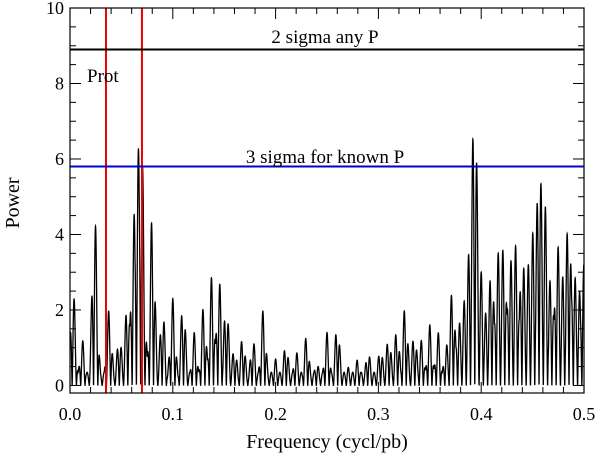 This screenshot has height=459, width=600. Describe the element at coordinates (324, 37) in the screenshot. I see `hline-label-2-sigma: 2 sigma any P` at that location.